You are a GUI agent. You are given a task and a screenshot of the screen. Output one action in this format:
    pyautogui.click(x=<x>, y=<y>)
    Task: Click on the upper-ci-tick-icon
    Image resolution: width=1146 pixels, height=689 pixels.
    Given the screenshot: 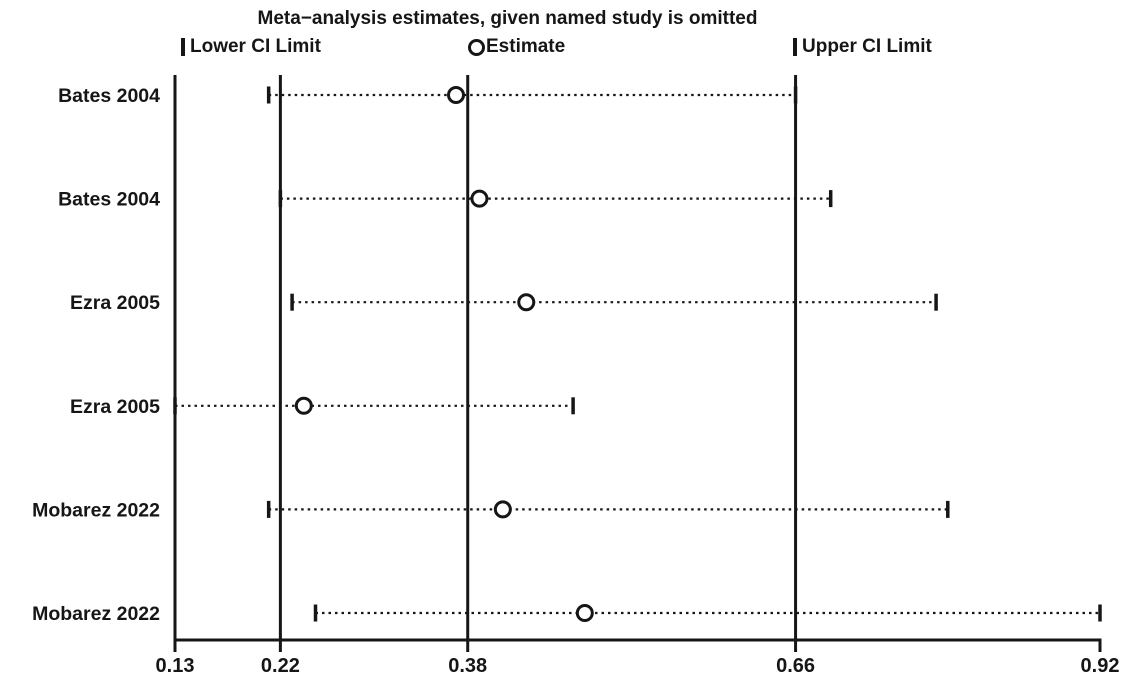 What is the action you would take?
    pyautogui.click(x=795, y=47)
    